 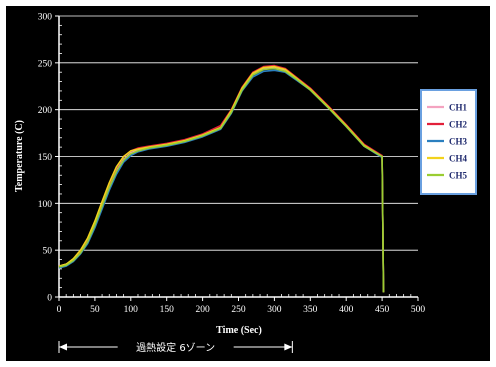 What do you see at coordinates (45, 205) in the screenshot?
I see `y-tick-label: 100` at bounding box center [45, 205].